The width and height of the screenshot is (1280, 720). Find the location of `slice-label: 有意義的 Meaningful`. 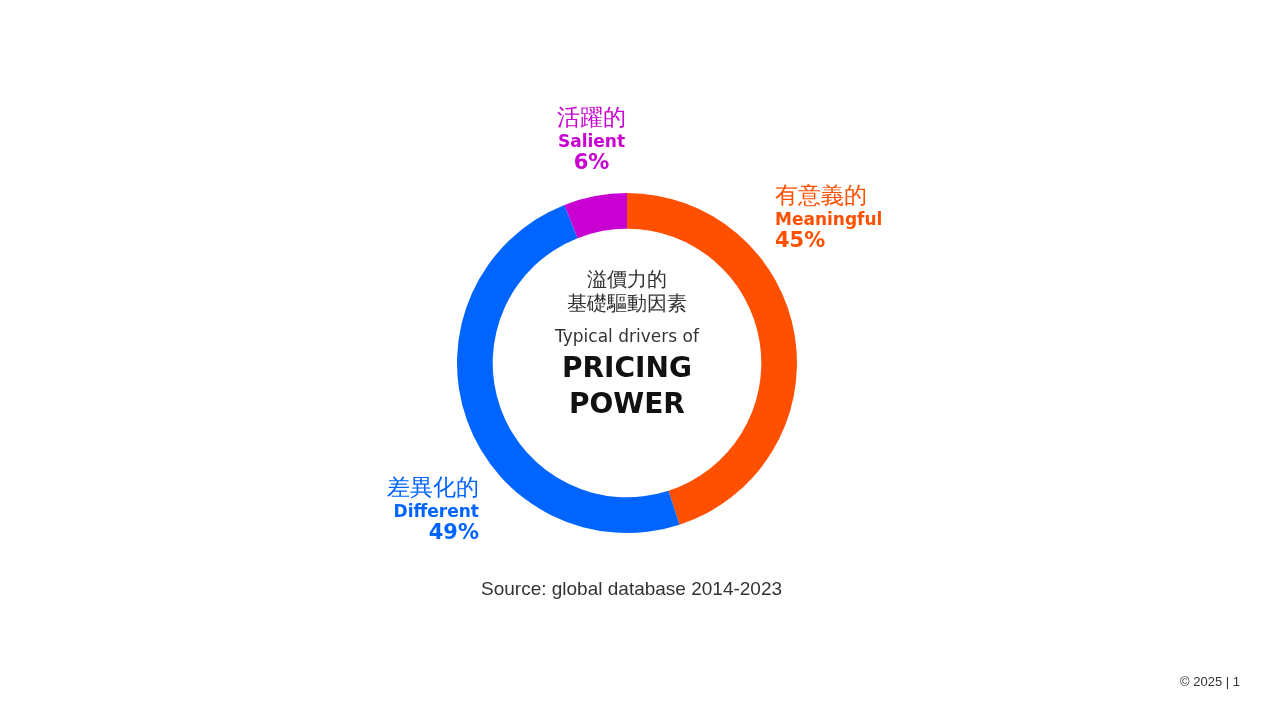

slice-label: 有意義的 Meaningful is located at coordinates (829, 206).